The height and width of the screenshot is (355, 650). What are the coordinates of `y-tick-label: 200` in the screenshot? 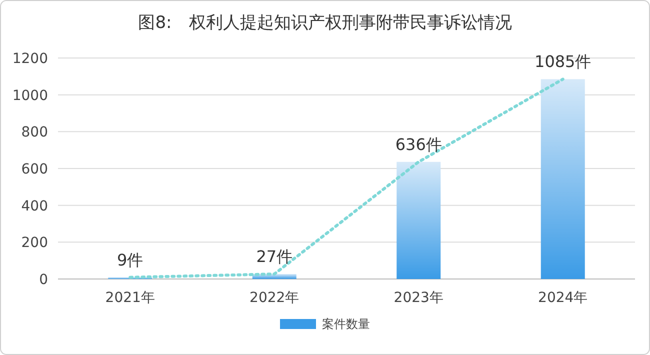 It's located at (34, 243).